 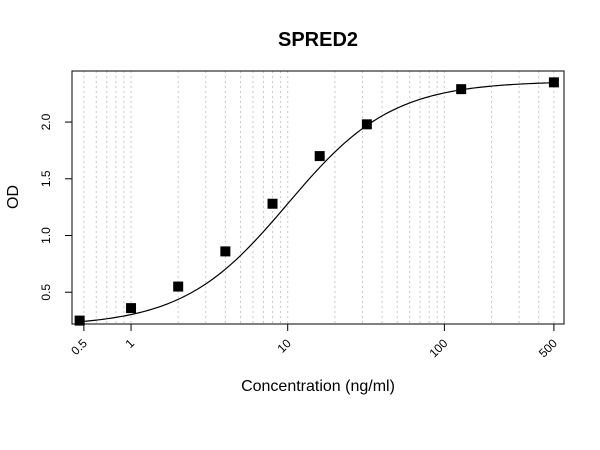 What do you see at coordinates (314, 342) in the screenshot?
I see `x-axis: 0.5 1 10 100 500` at bounding box center [314, 342].